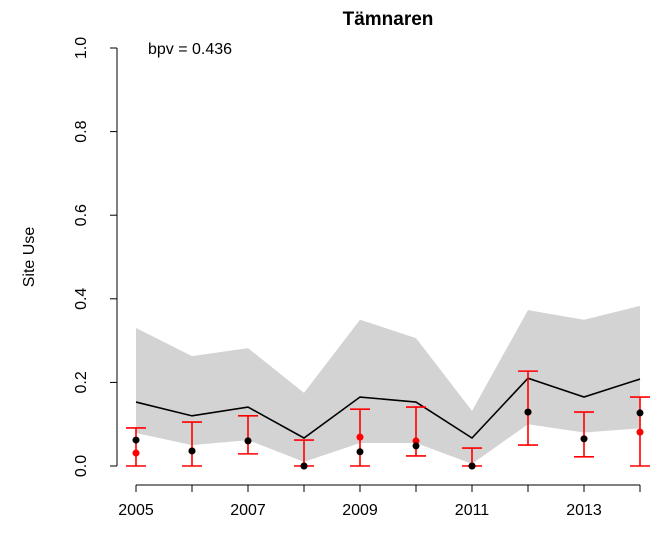 The image size is (659, 538). I want to click on line, so click(388, 408).